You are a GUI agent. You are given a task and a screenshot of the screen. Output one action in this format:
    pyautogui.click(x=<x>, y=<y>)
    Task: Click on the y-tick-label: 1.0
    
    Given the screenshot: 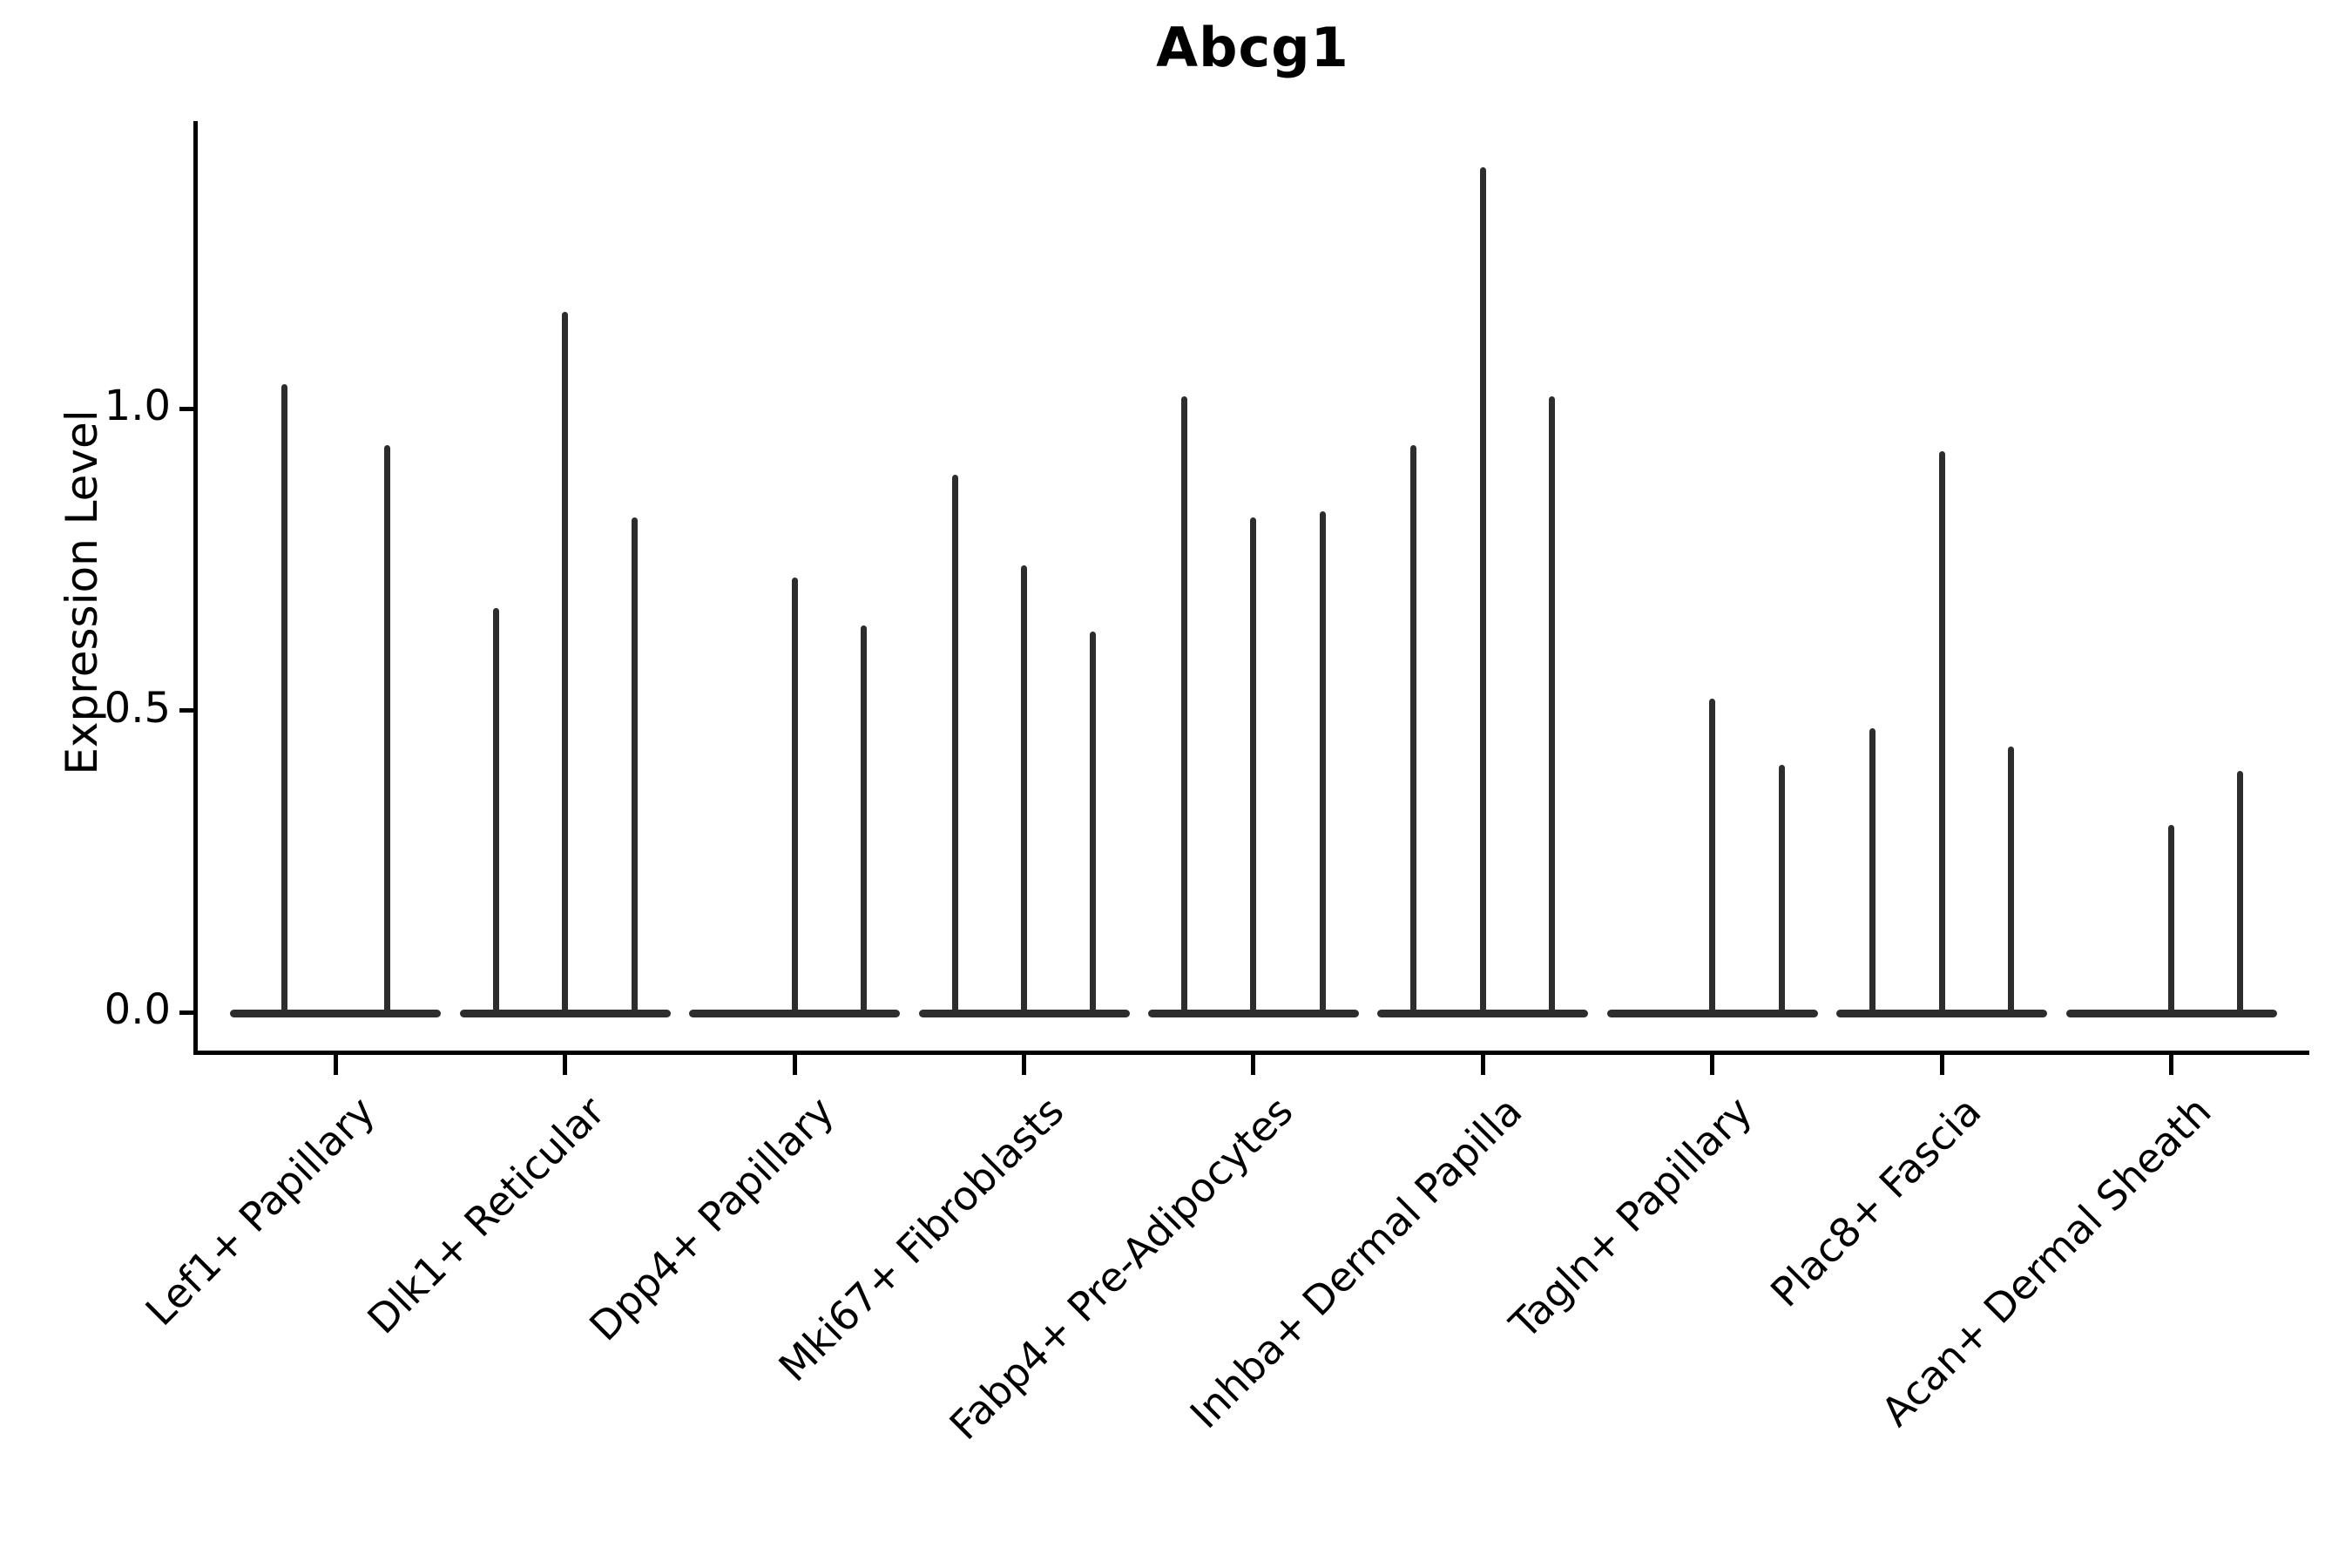 What is the action you would take?
    pyautogui.click(x=137, y=406)
    